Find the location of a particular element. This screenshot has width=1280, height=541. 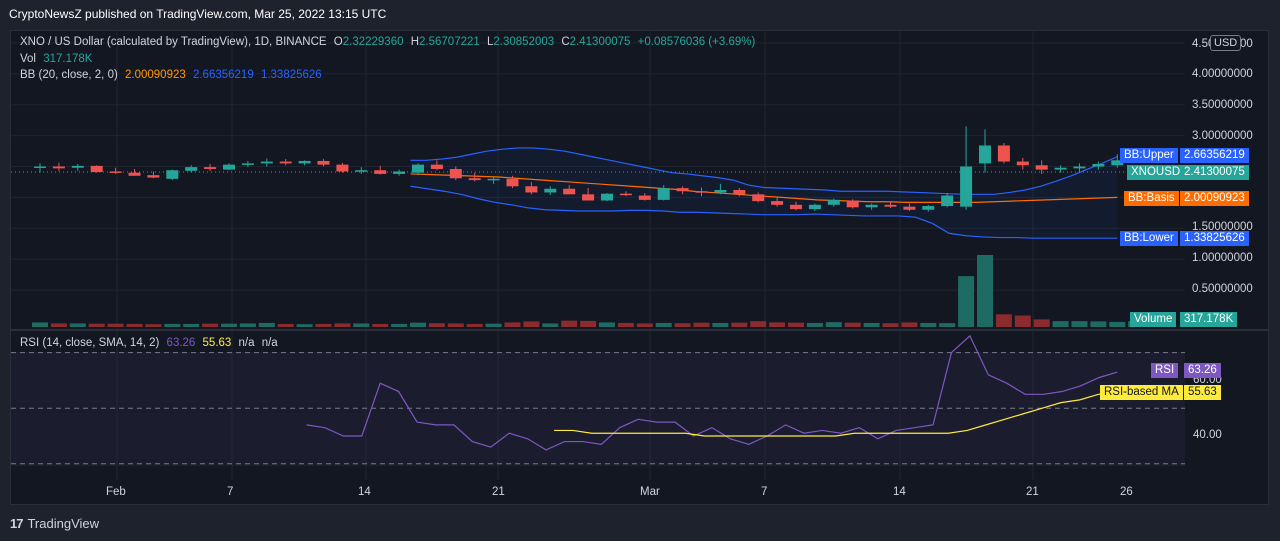

bb-upper-line is located at coordinates (764, 171).